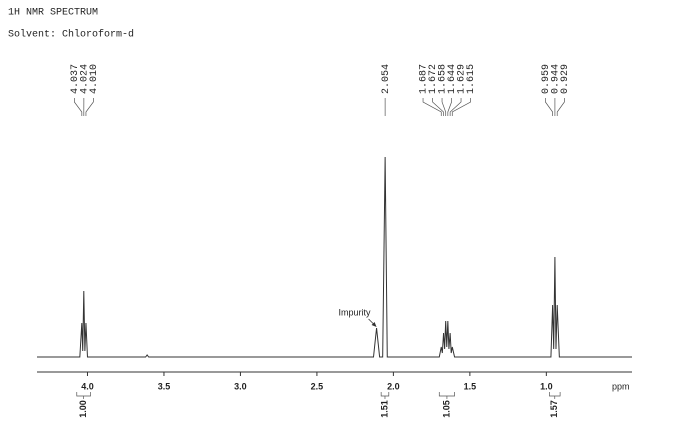 Image resolution: width=700 pixels, height=448 pixels. What do you see at coordinates (393, 386) in the screenshot?
I see `x-tick-label: 2.0` at bounding box center [393, 386].